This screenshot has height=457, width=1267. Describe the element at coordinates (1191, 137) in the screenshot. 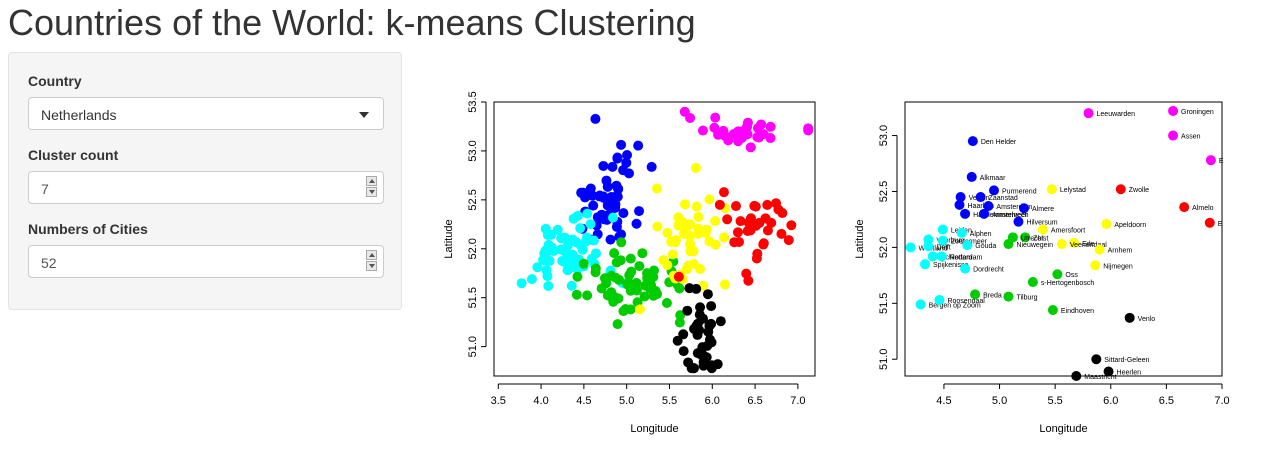

I see `city-label: Assen` at that location.